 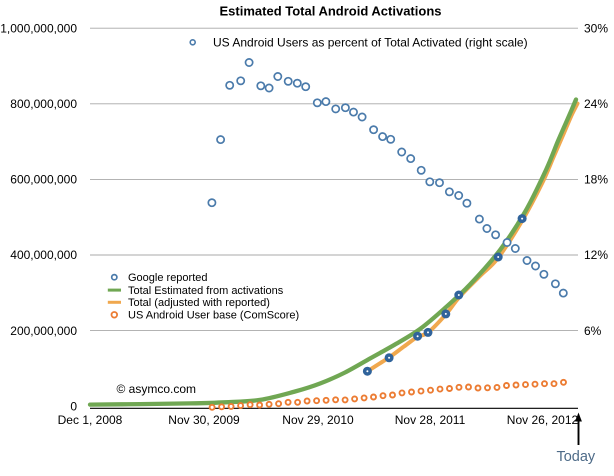 What do you see at coordinates (596, 255) in the screenshot?
I see `svg-text: 12%` at bounding box center [596, 255].